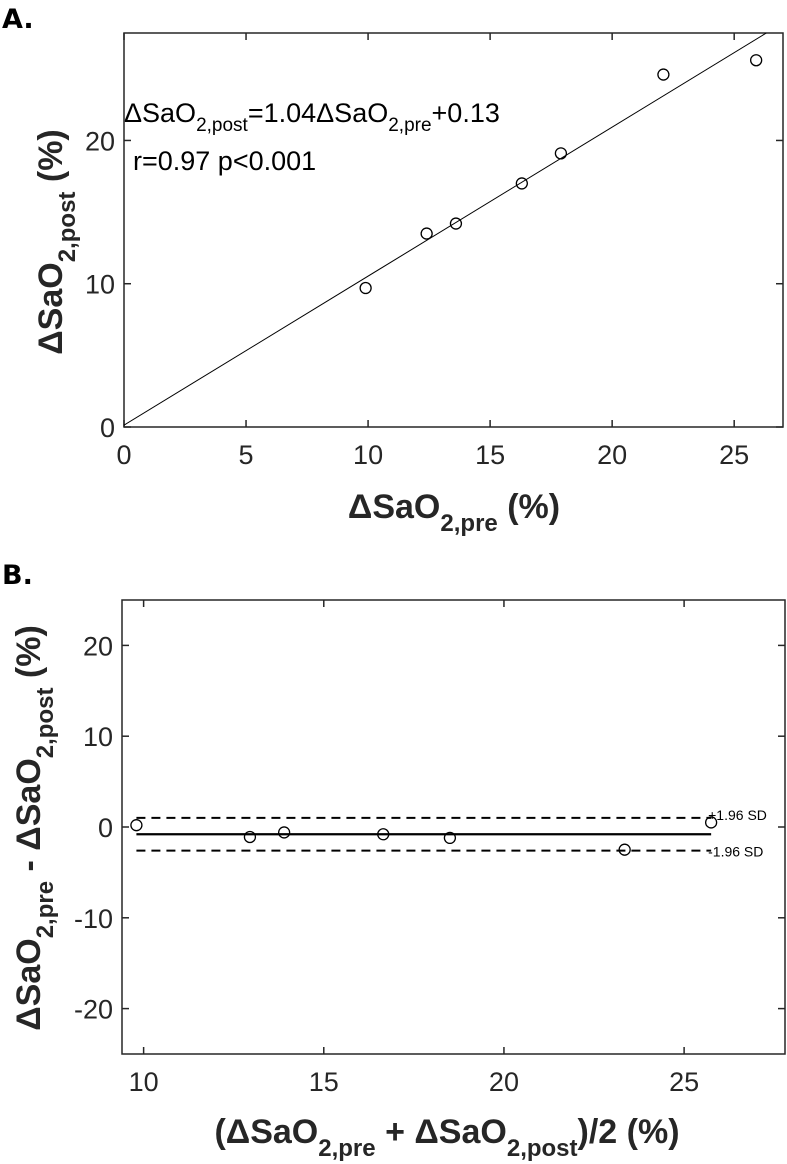 This screenshot has width=787, height=1164. Describe the element at coordinates (105, 828) in the screenshot. I see `panel-b-y-tick-label: 0` at that location.